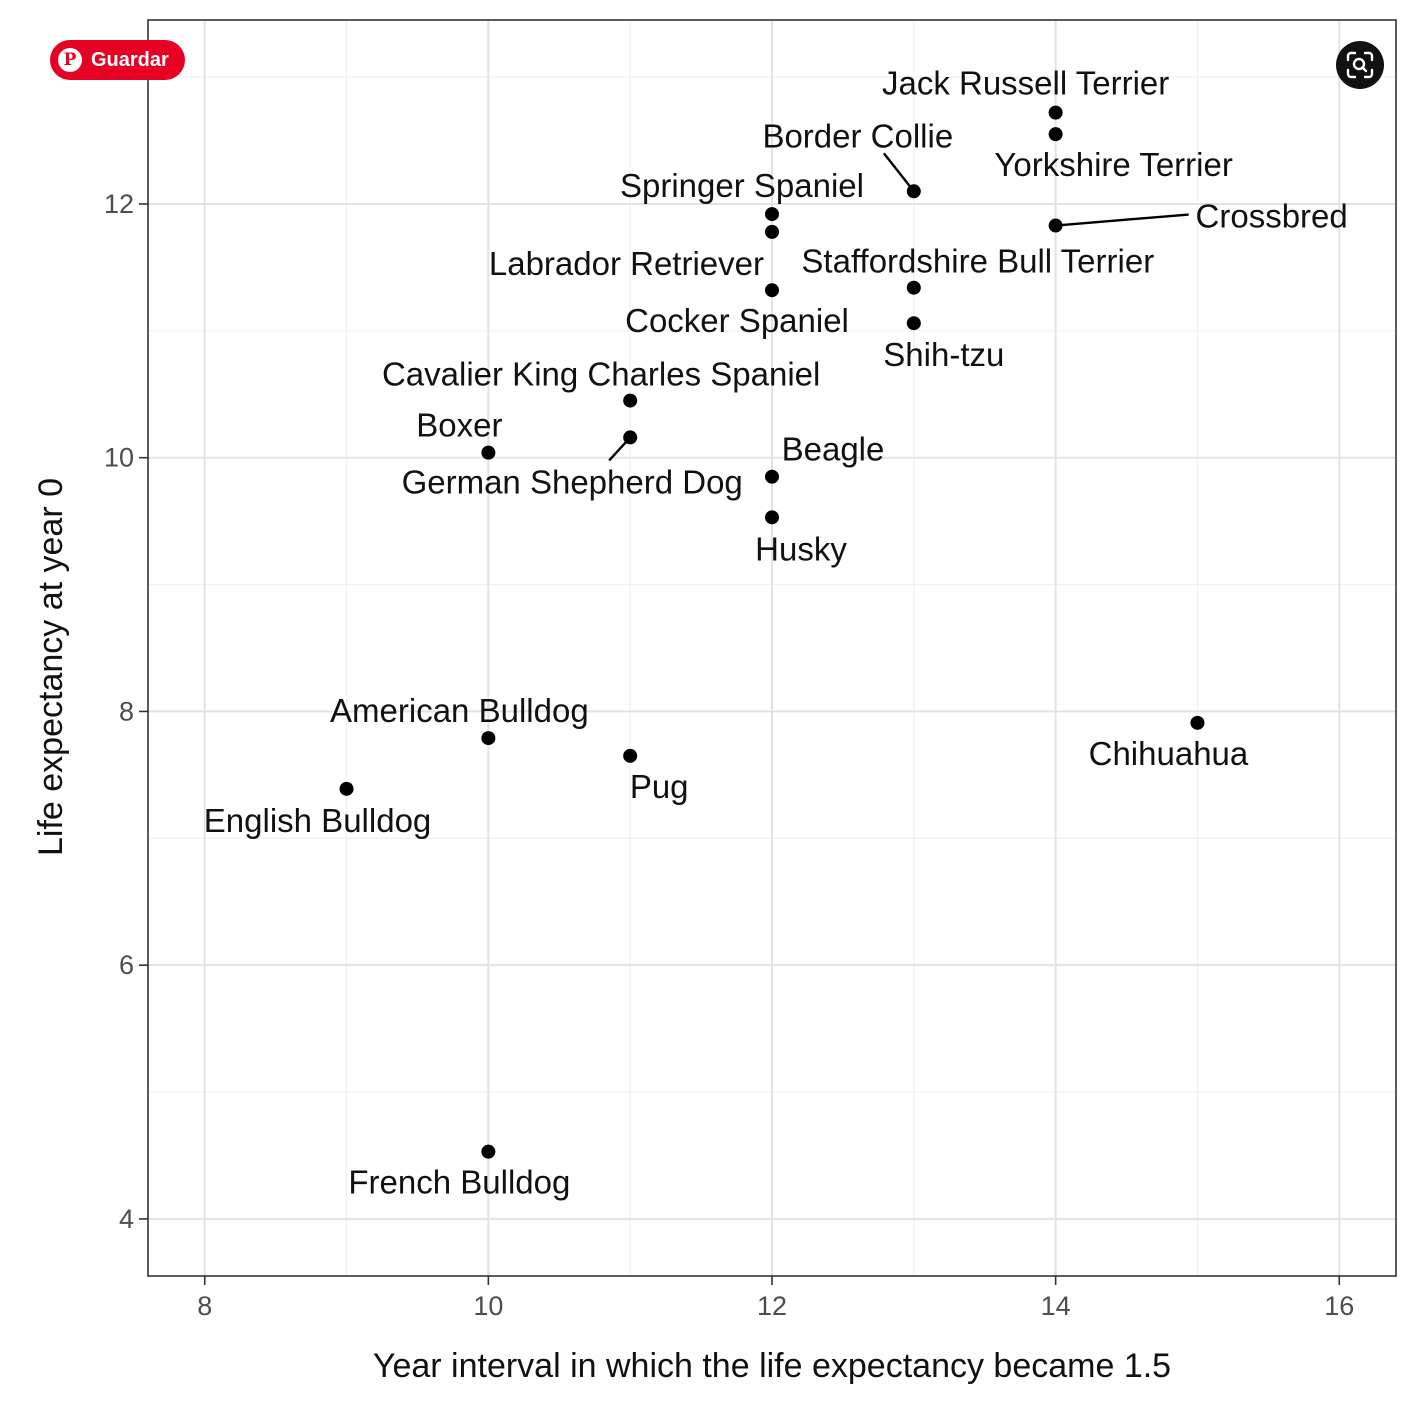  I want to click on save-button: P Guardar, so click(117, 60).